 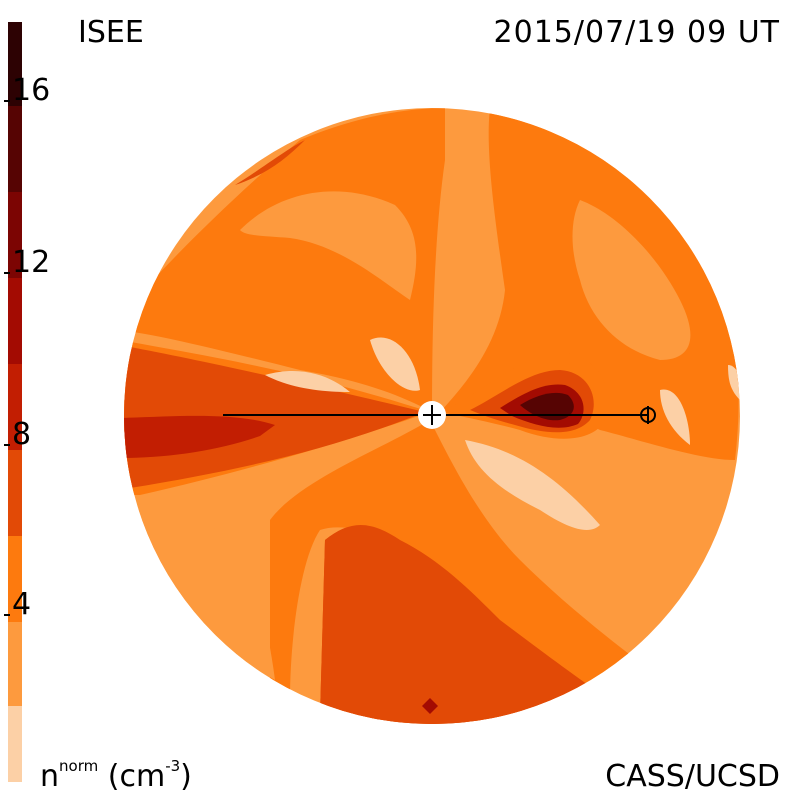 I want to click on credit-label: CASS/UCSD, so click(x=692, y=776).